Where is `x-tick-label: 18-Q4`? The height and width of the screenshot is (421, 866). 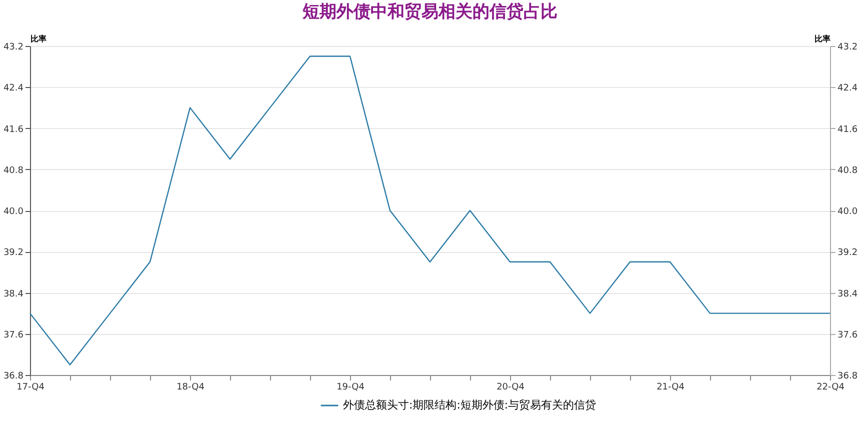 x-tick-label: 18-Q4 is located at coordinates (190, 387).